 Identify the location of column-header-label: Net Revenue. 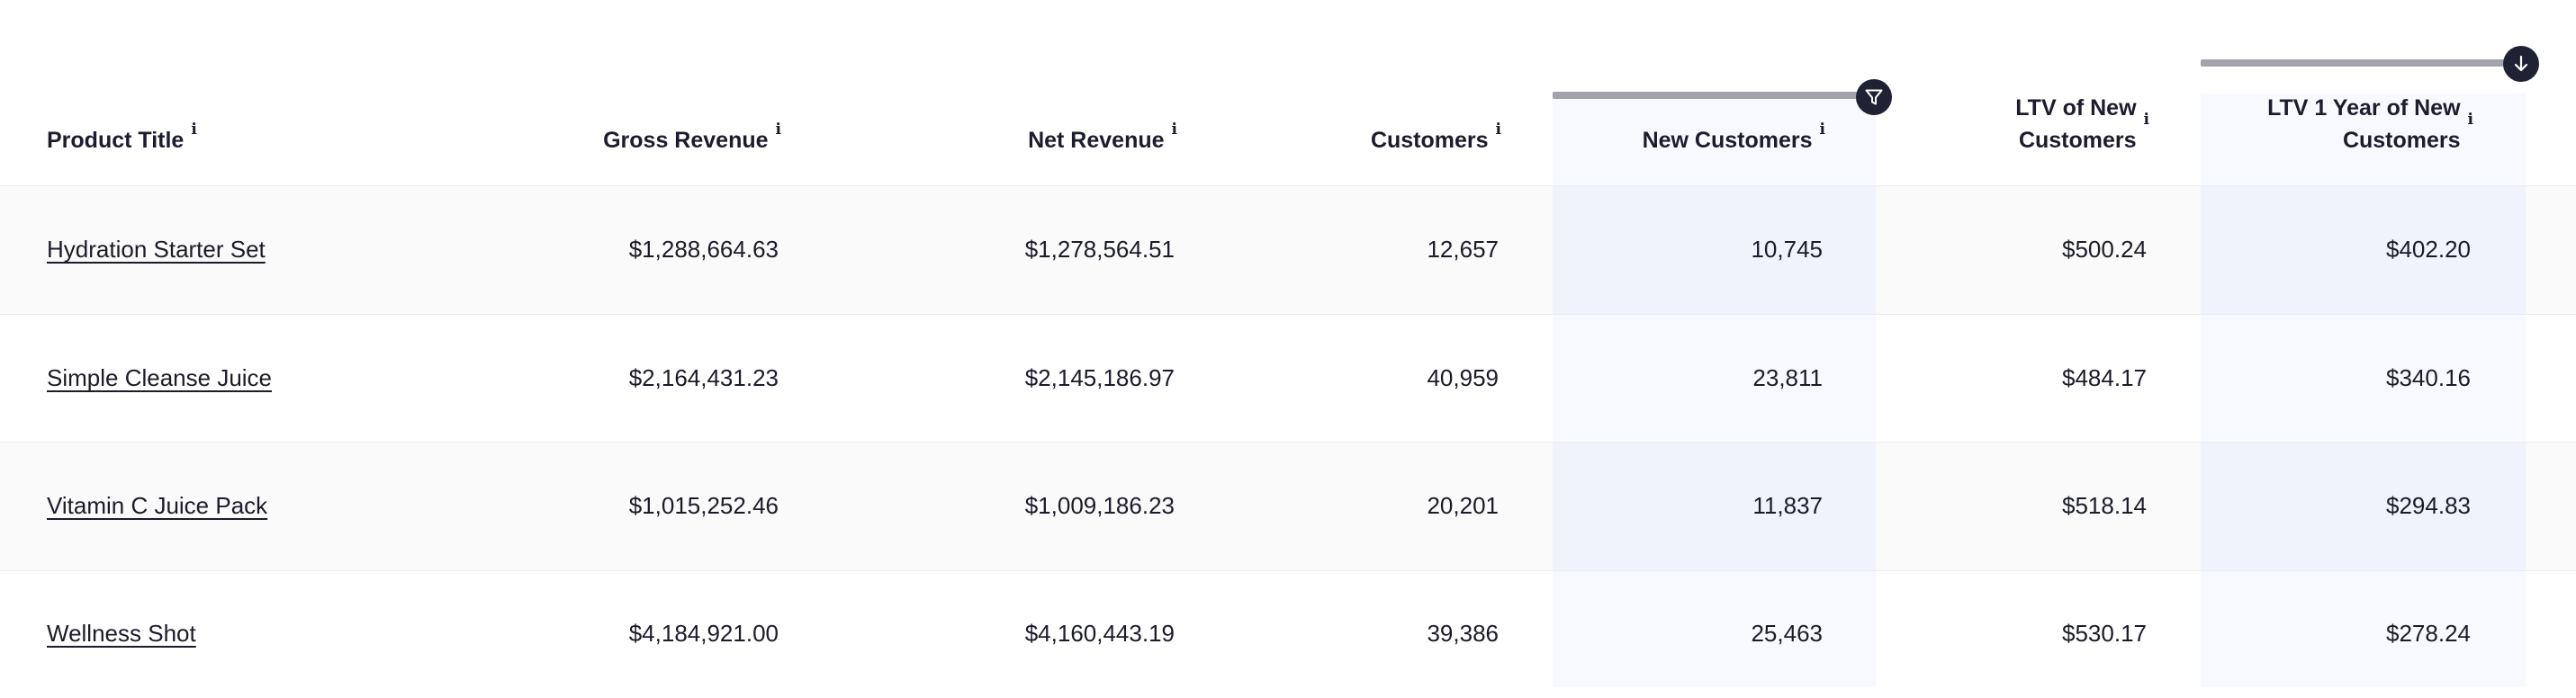
(1096, 140).